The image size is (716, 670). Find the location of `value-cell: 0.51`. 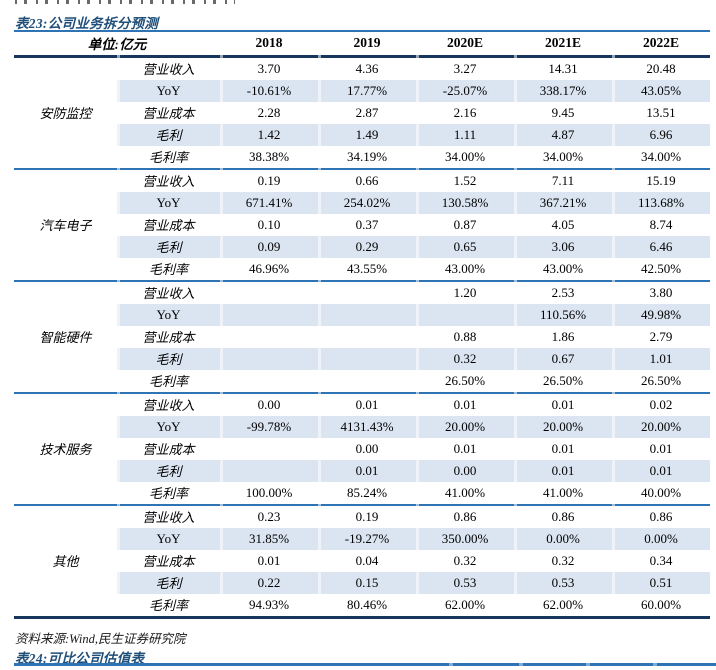

value-cell: 0.51 is located at coordinates (661, 582).